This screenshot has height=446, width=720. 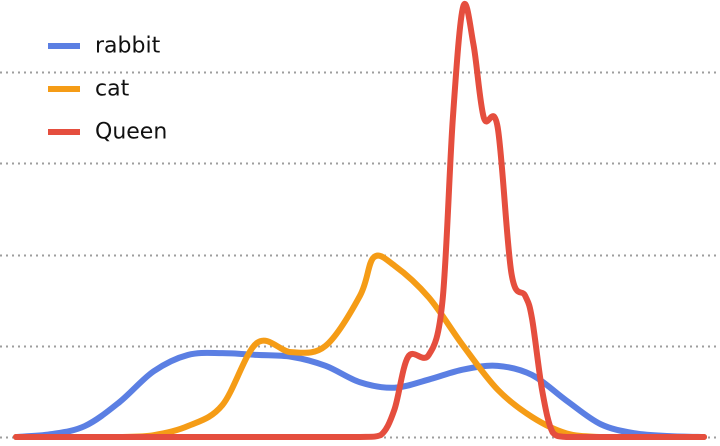 What do you see at coordinates (112, 89) in the screenshot?
I see `legend-label-cat: cat` at bounding box center [112, 89].